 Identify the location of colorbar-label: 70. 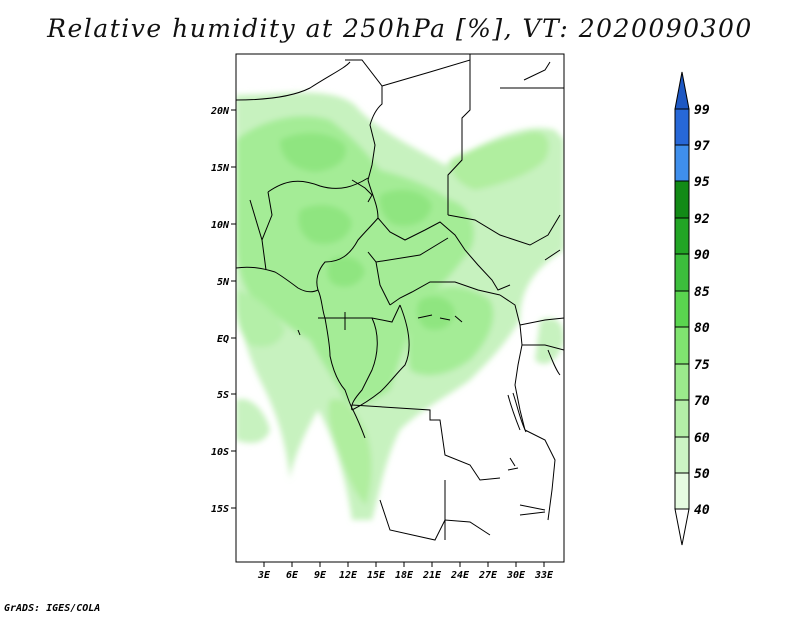
(702, 401).